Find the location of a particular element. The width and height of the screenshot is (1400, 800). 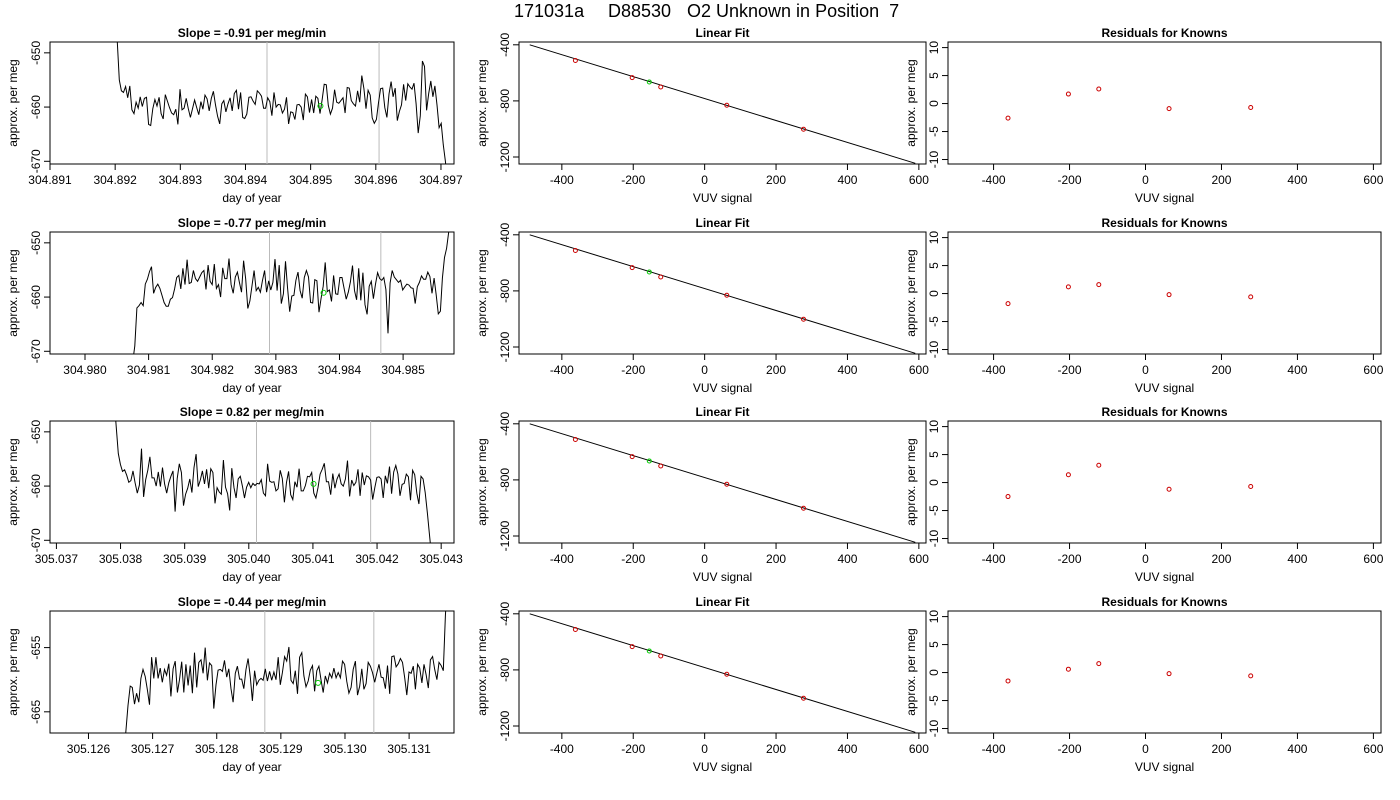

y-tick-label: -10 is located at coordinates (934, 729).